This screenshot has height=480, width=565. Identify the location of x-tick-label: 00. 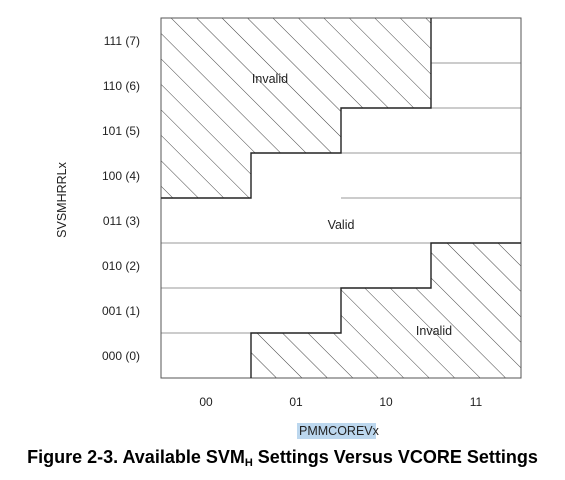
(206, 402).